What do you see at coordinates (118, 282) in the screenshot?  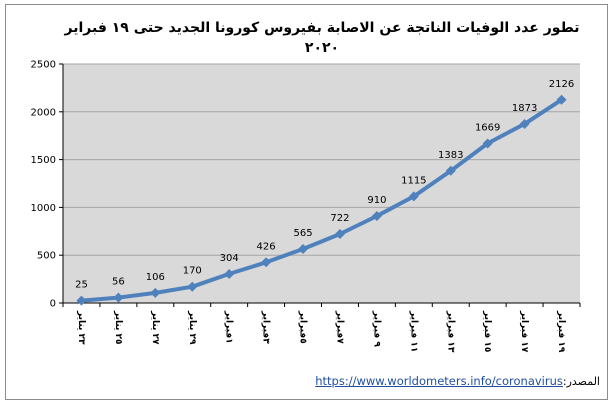 I see `data-label: 56` at bounding box center [118, 282].